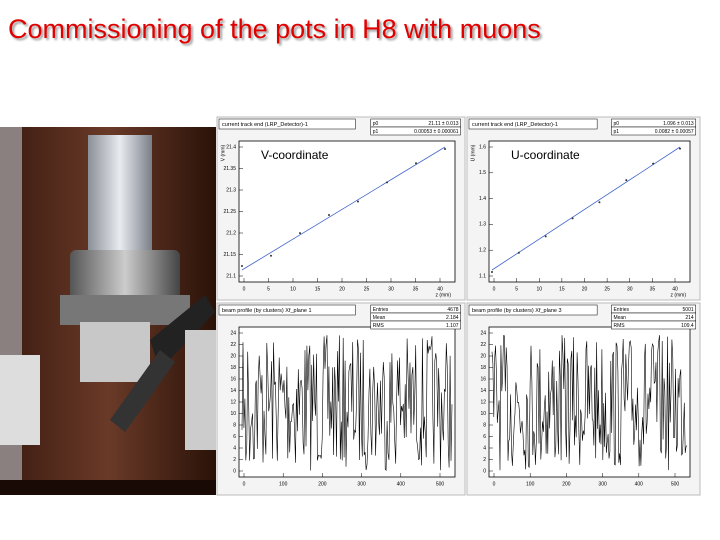  Describe the element at coordinates (452, 318) in the screenshot. I see `stats-value: 2.184` at that location.